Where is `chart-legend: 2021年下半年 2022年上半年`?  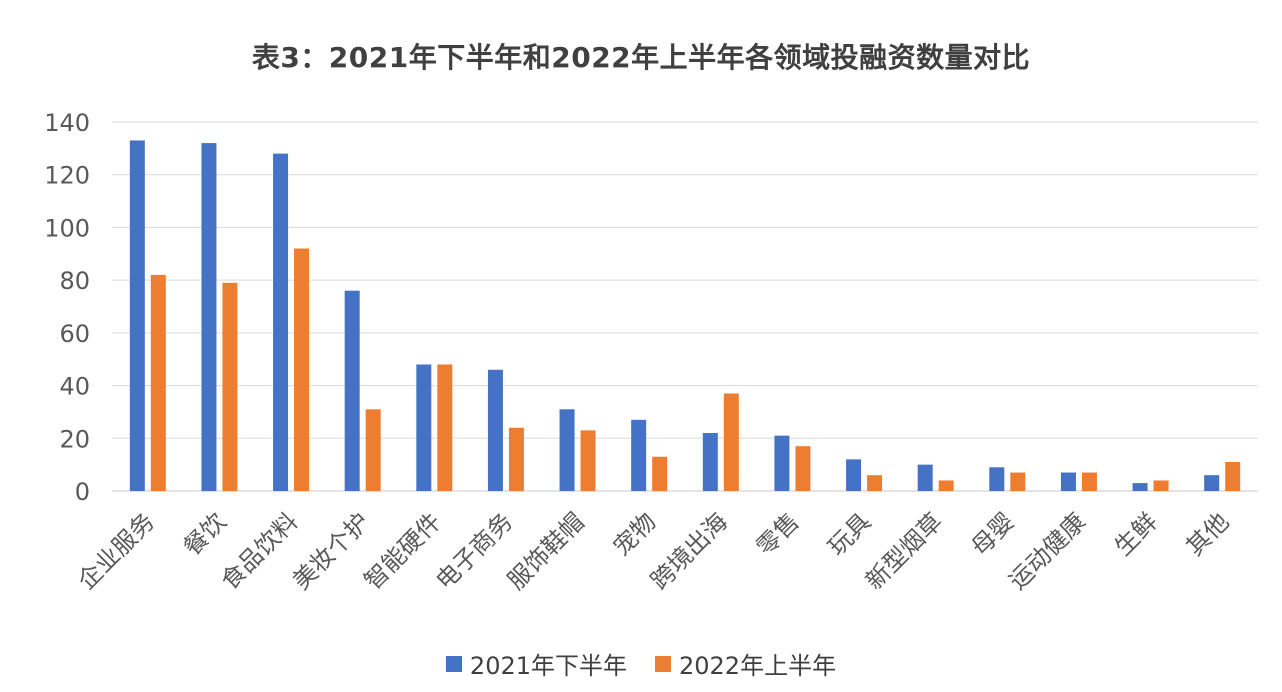
chart-legend: 2021年下半年 2022年上半年 is located at coordinates (641, 663).